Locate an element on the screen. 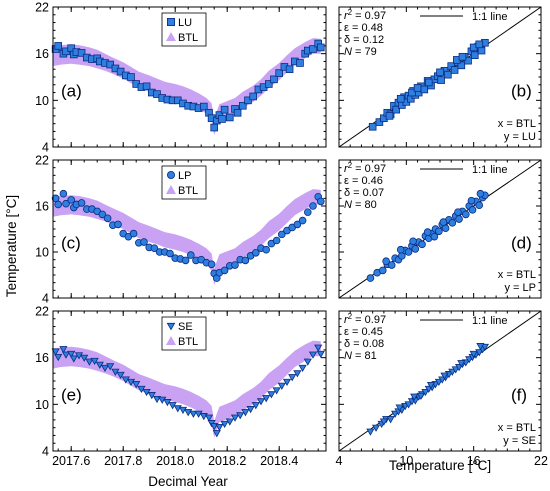 The image size is (550, 491). x-tick-label: 2017.8 is located at coordinates (123, 461).